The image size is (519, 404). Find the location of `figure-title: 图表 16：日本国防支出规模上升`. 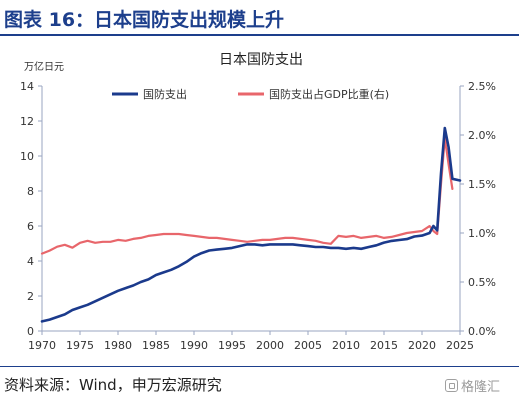

figure-title: 图表 16：日本国防支出规模上升 is located at coordinates (144, 20).